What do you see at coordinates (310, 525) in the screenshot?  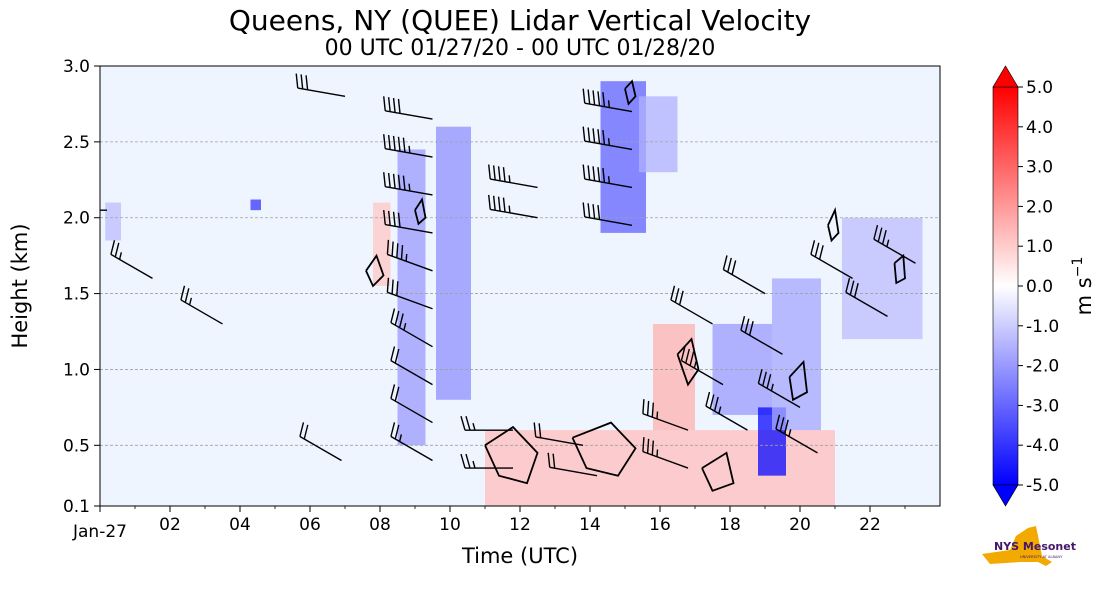 I see `x-tick-label: 06` at bounding box center [310, 525].